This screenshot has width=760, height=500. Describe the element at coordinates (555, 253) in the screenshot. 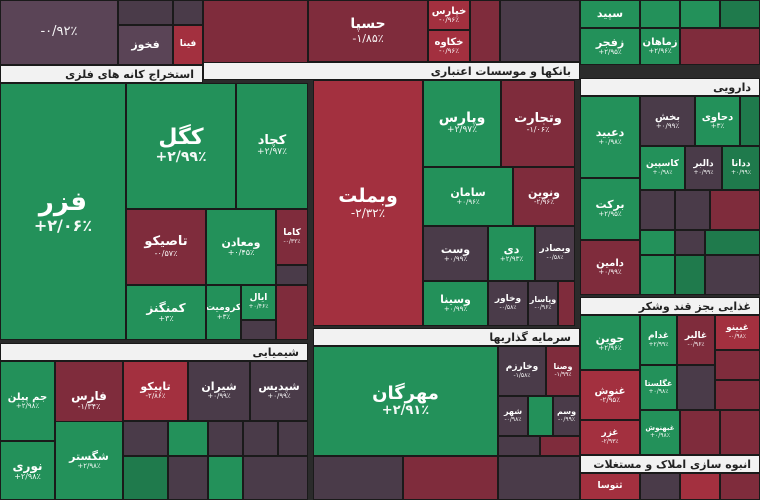

I see `tile-vebesader: وبصادر -۰/۵۸٪` at that location.